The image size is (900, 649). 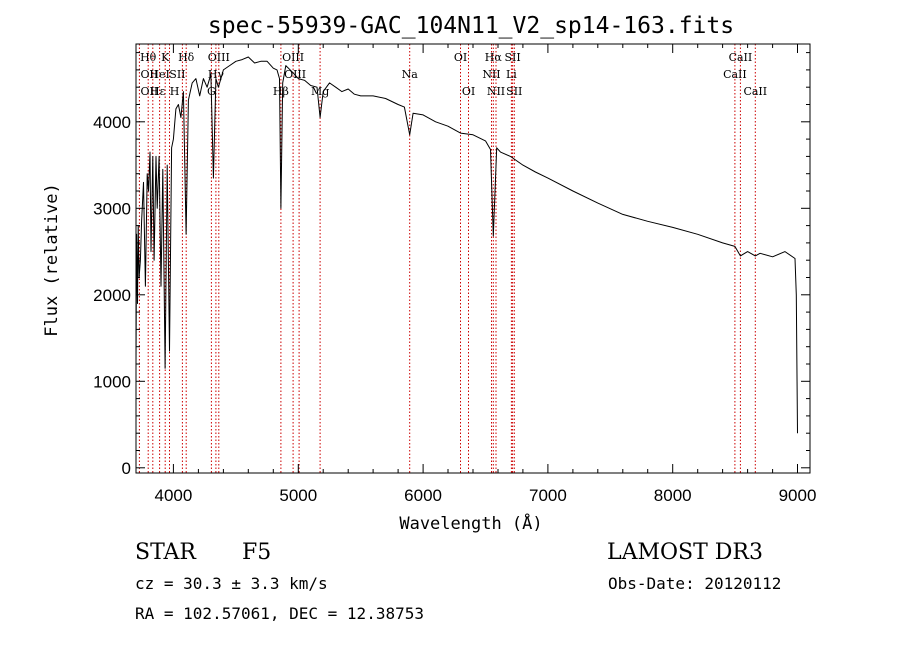 What do you see at coordinates (158, 91) in the screenshot?
I see `line-label-19: Hε` at bounding box center [158, 91].